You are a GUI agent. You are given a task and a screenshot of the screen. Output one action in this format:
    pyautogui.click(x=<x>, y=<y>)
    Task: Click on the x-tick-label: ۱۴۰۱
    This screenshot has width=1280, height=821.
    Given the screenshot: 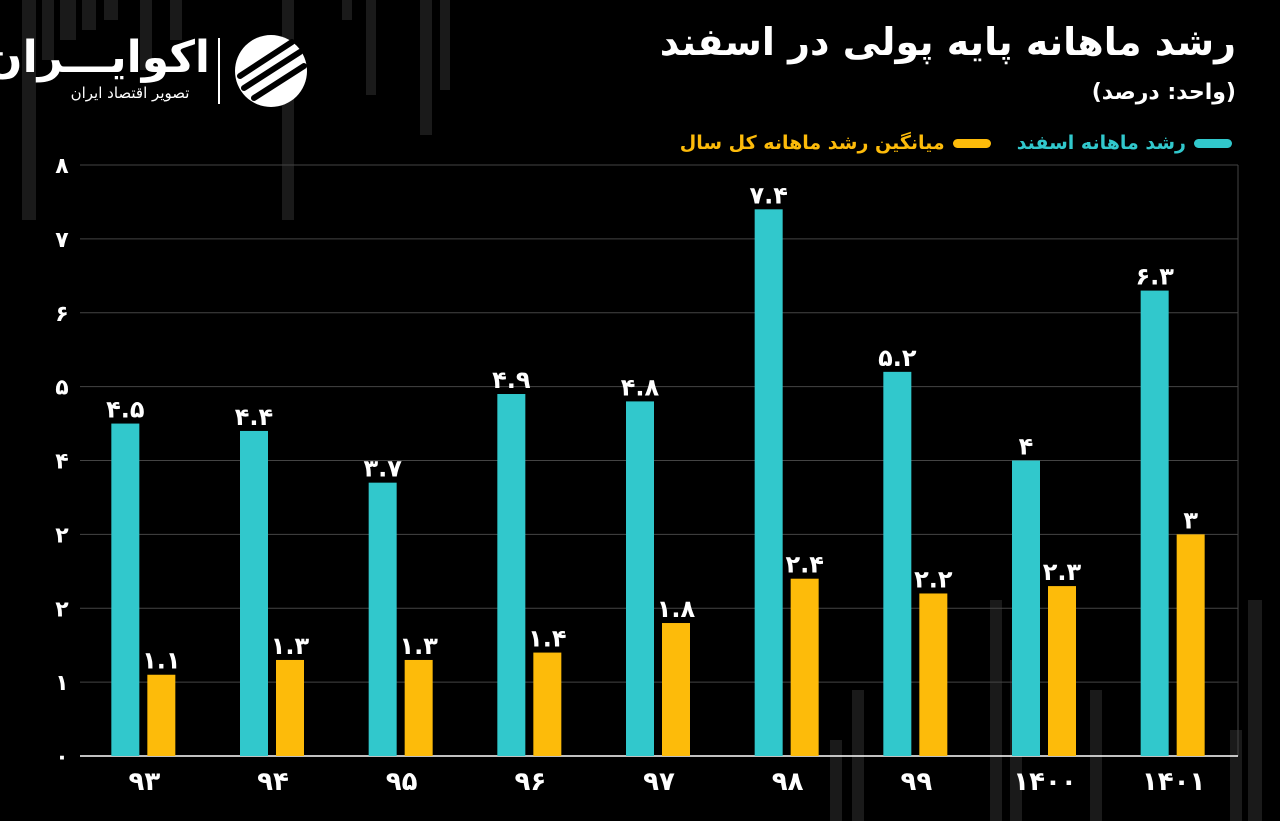 What is the action you would take?
    pyautogui.click(x=1173, y=782)
    